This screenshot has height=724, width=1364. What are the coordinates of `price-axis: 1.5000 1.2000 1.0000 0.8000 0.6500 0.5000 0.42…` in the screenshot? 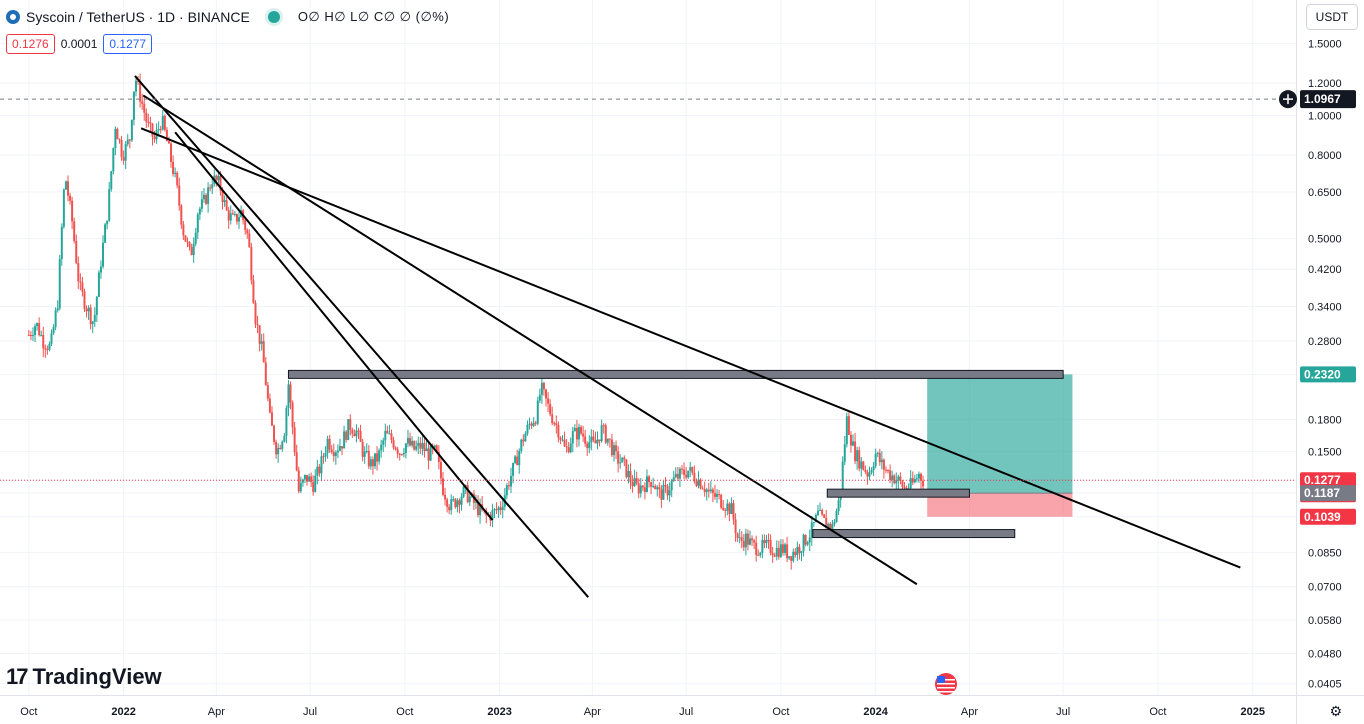 It's located at (1325, 365).